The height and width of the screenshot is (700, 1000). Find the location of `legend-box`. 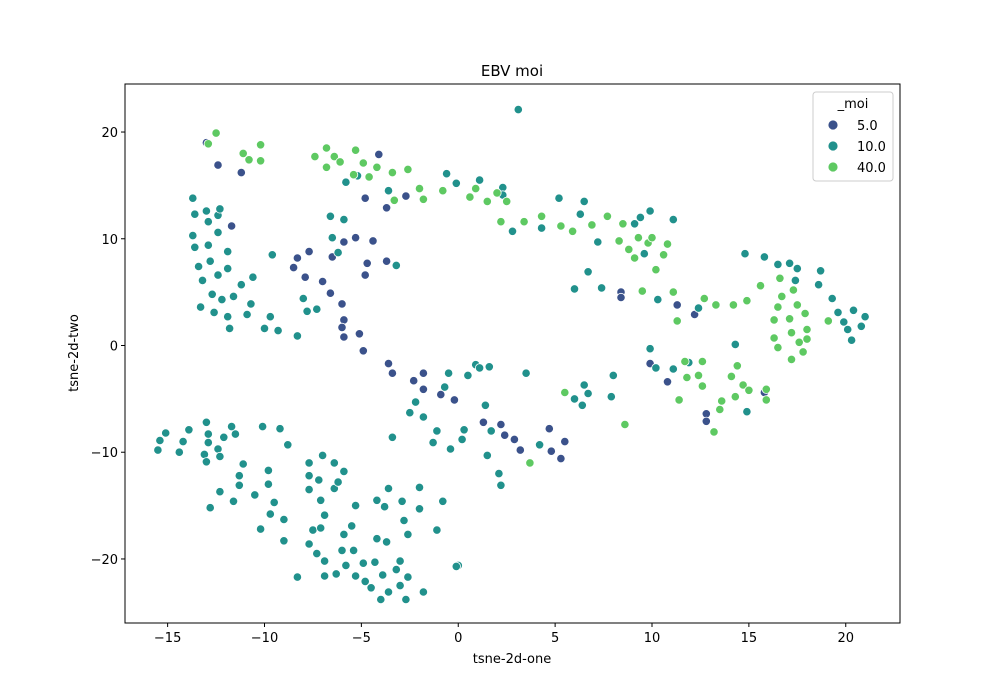

legend-box is located at coordinates (853, 136).